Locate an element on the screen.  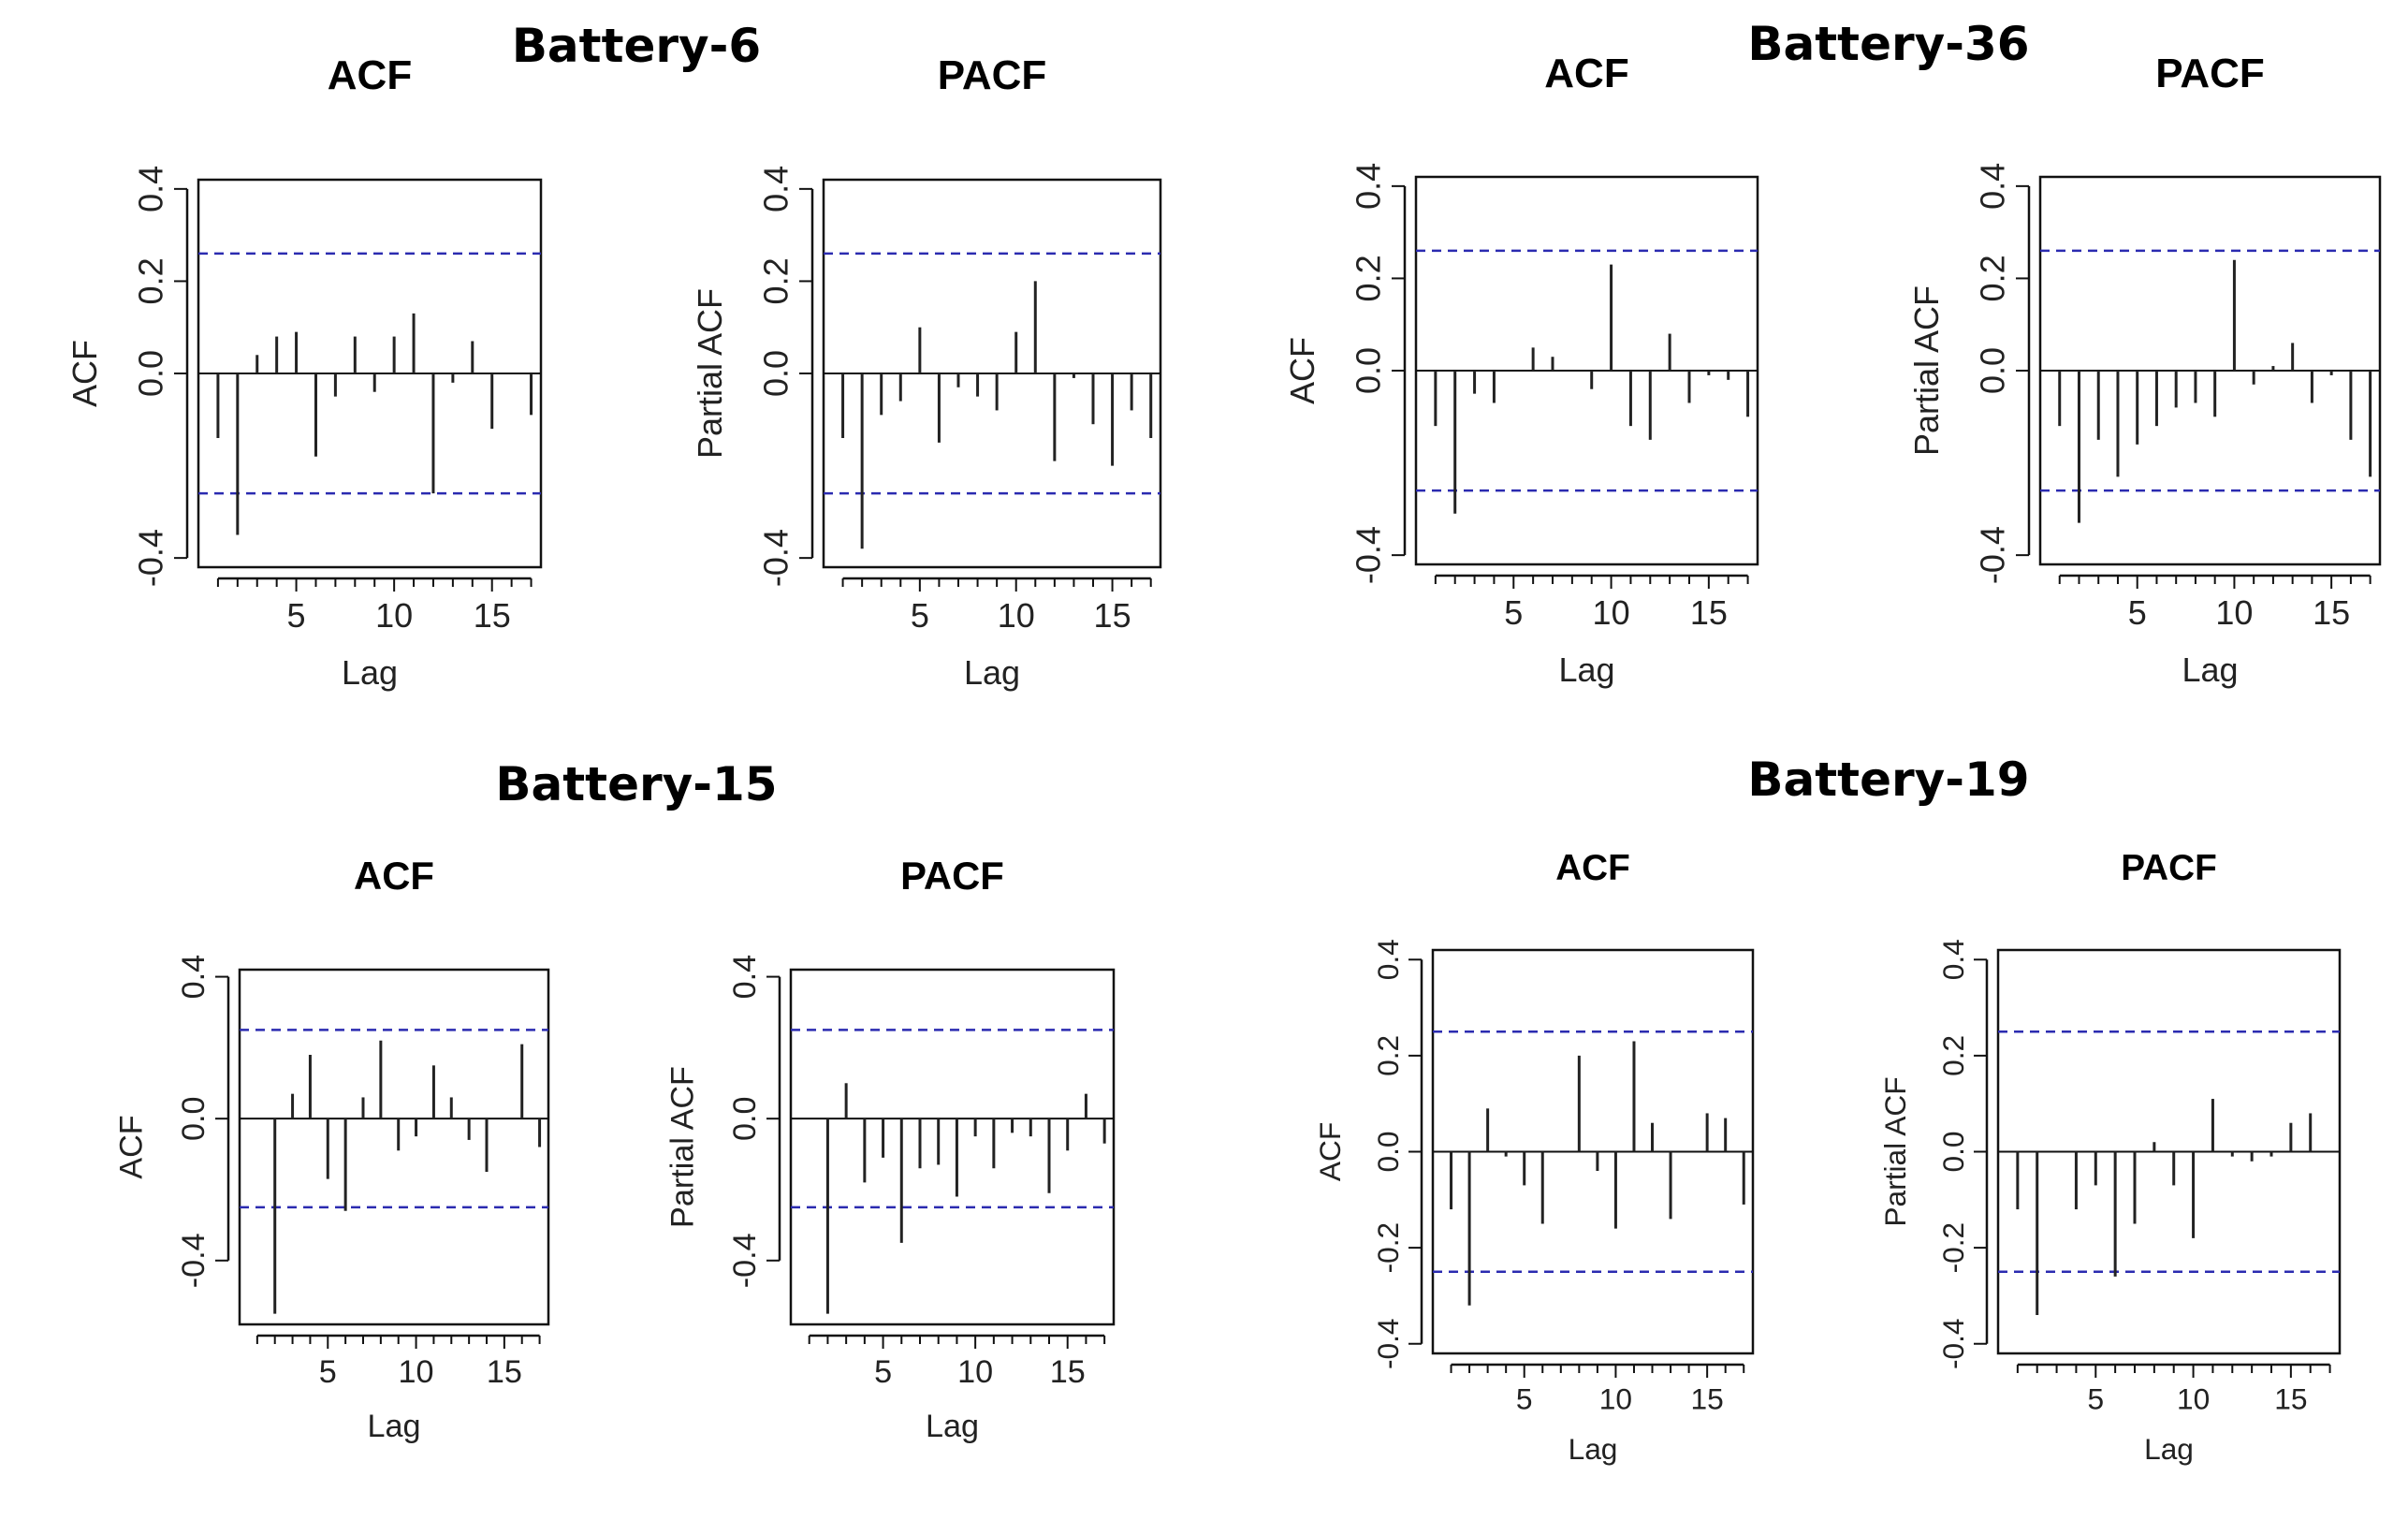
panel-battery-36-pacf: PACF 5 10 15 Lag -0.4 0.0 0.2 0.4 Partial ACF is located at coordinates (2144, 370).